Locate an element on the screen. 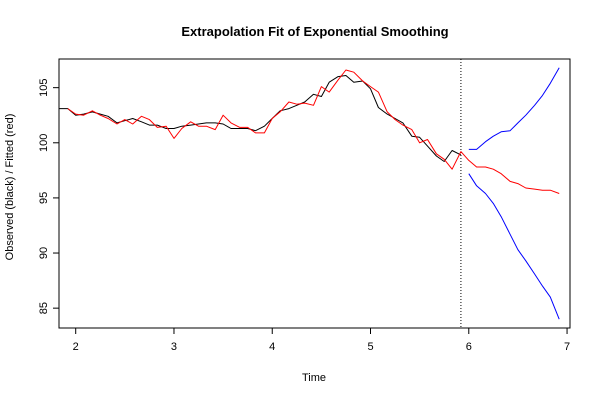 Image resolution: width=599 pixels, height=400 pixels. y-axis-label: Observed (black) / Fitted (red) is located at coordinates (10, 187).